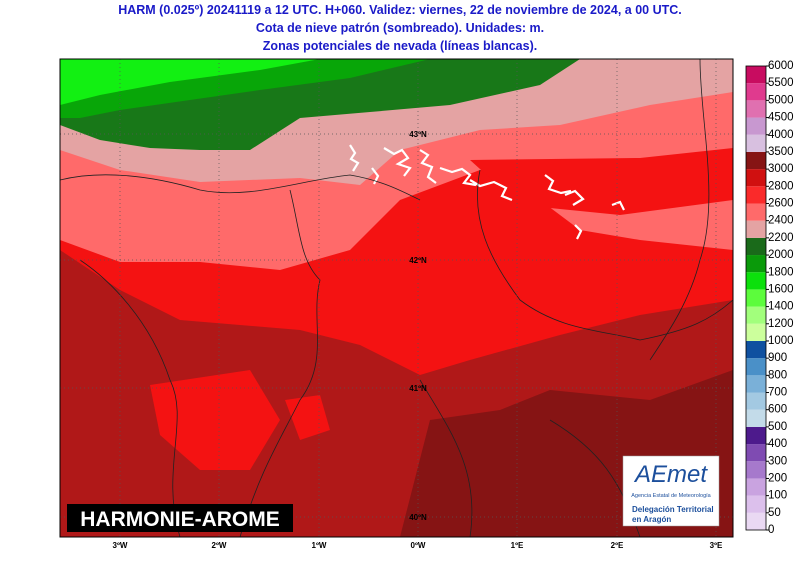 The width and height of the screenshot is (800, 566). What do you see at coordinates (781, 289) in the screenshot?
I see `colorbar-label: 1600` at bounding box center [781, 289].